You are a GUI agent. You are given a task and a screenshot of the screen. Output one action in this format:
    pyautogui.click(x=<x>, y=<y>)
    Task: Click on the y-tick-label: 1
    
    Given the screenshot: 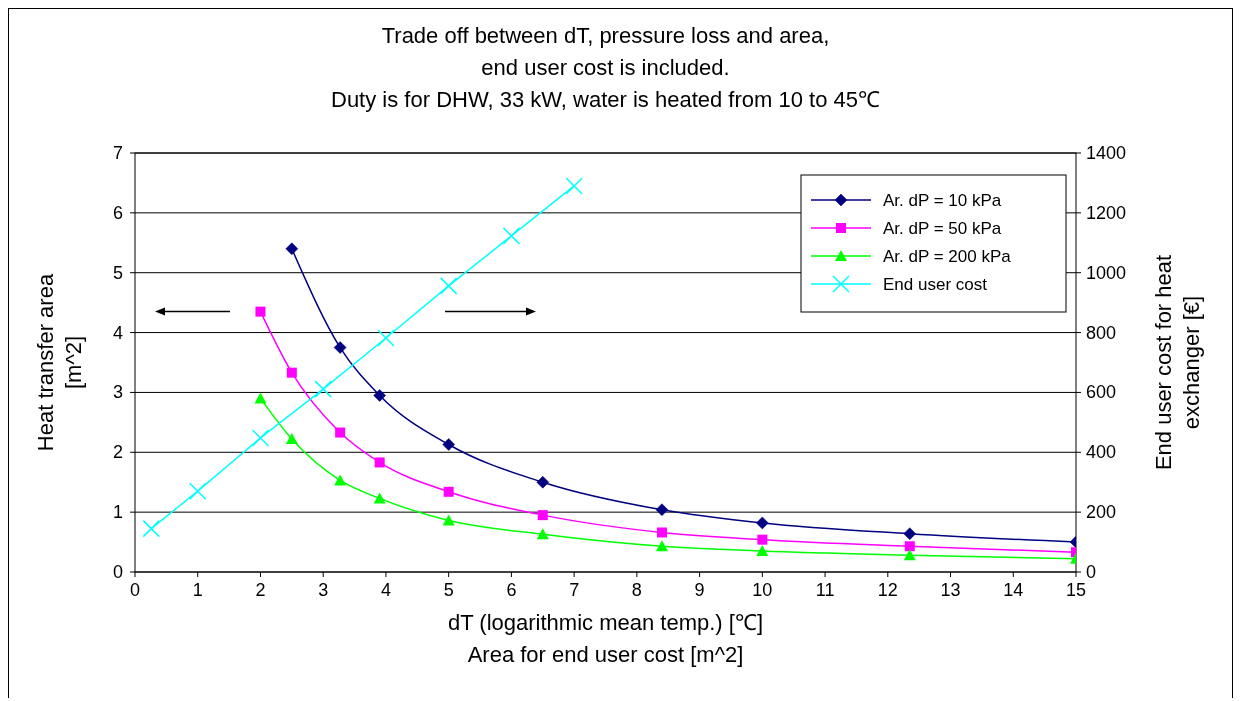 What is the action you would take?
    pyautogui.click(x=117, y=512)
    